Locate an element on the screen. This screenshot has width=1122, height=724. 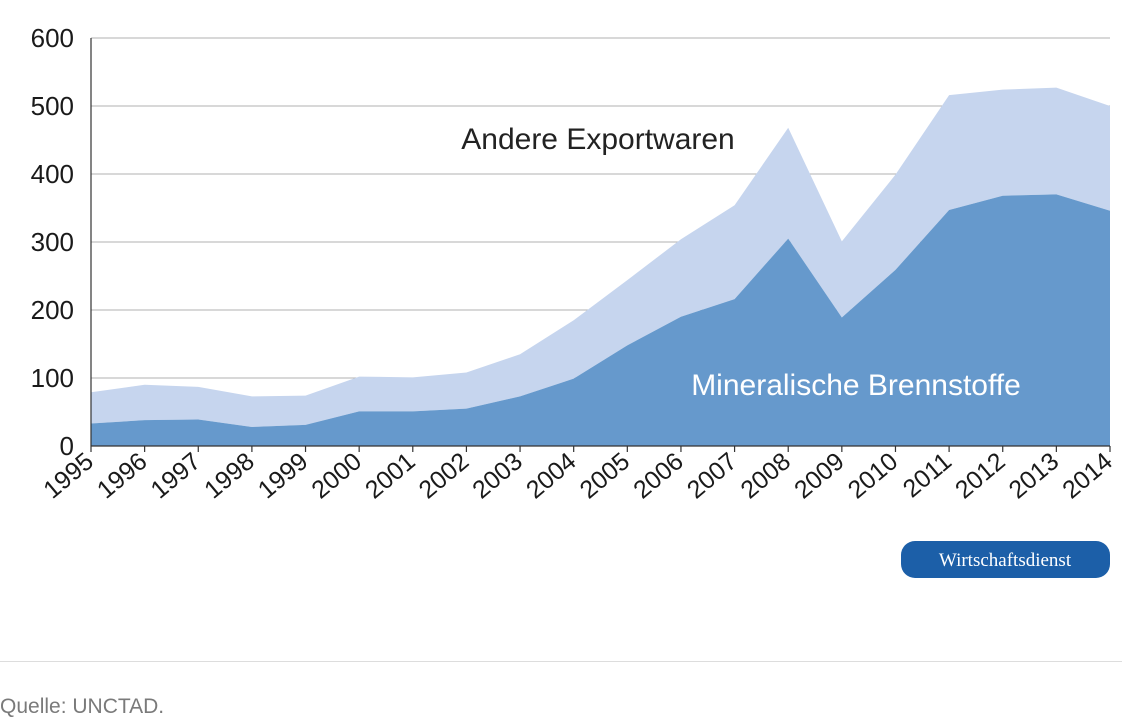
x-tick-label: 2007 is located at coordinates (712, 475).